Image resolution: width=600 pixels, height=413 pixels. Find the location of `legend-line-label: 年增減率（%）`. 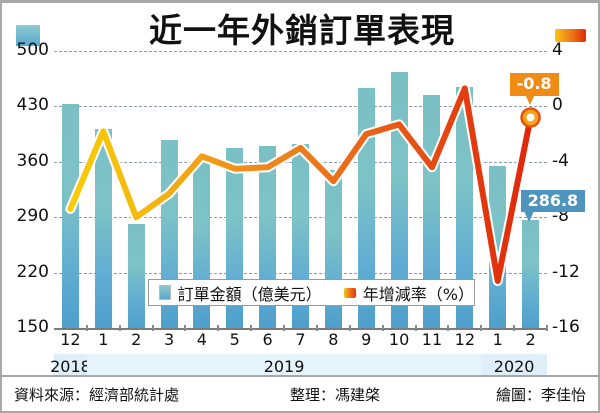

legend-line-label: 年增減率（%） is located at coordinates (418, 294).